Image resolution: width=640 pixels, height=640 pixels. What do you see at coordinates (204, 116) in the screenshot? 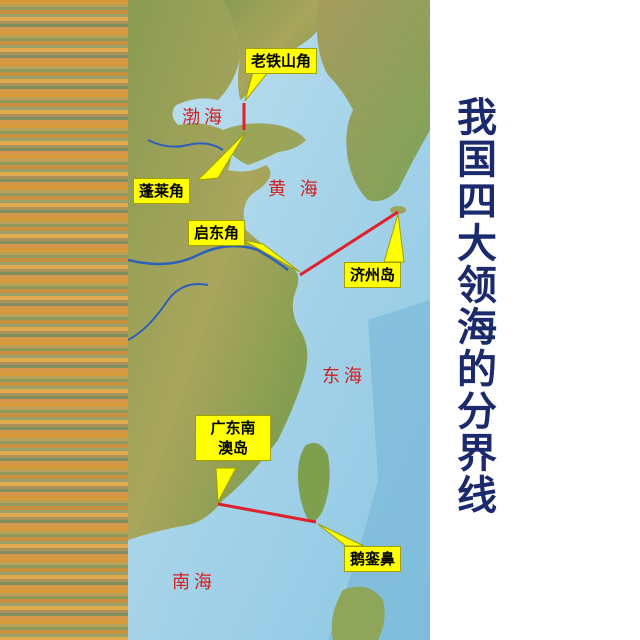
I see `bohai-label: 渤海` at bounding box center [204, 116].